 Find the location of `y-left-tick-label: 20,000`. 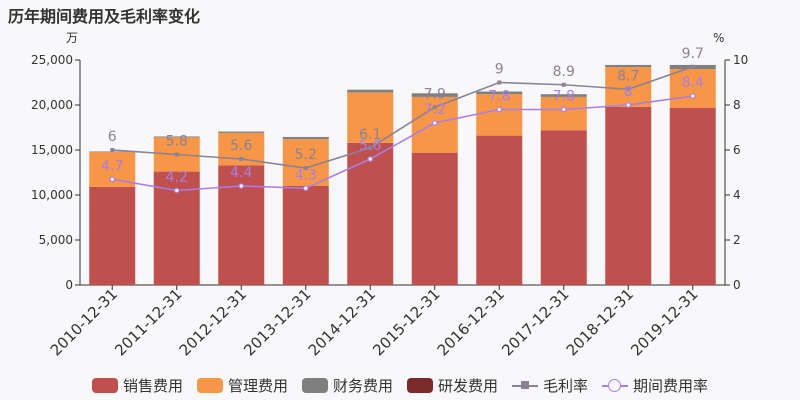

y-left-tick-label: 20,000 is located at coordinates (52, 105).